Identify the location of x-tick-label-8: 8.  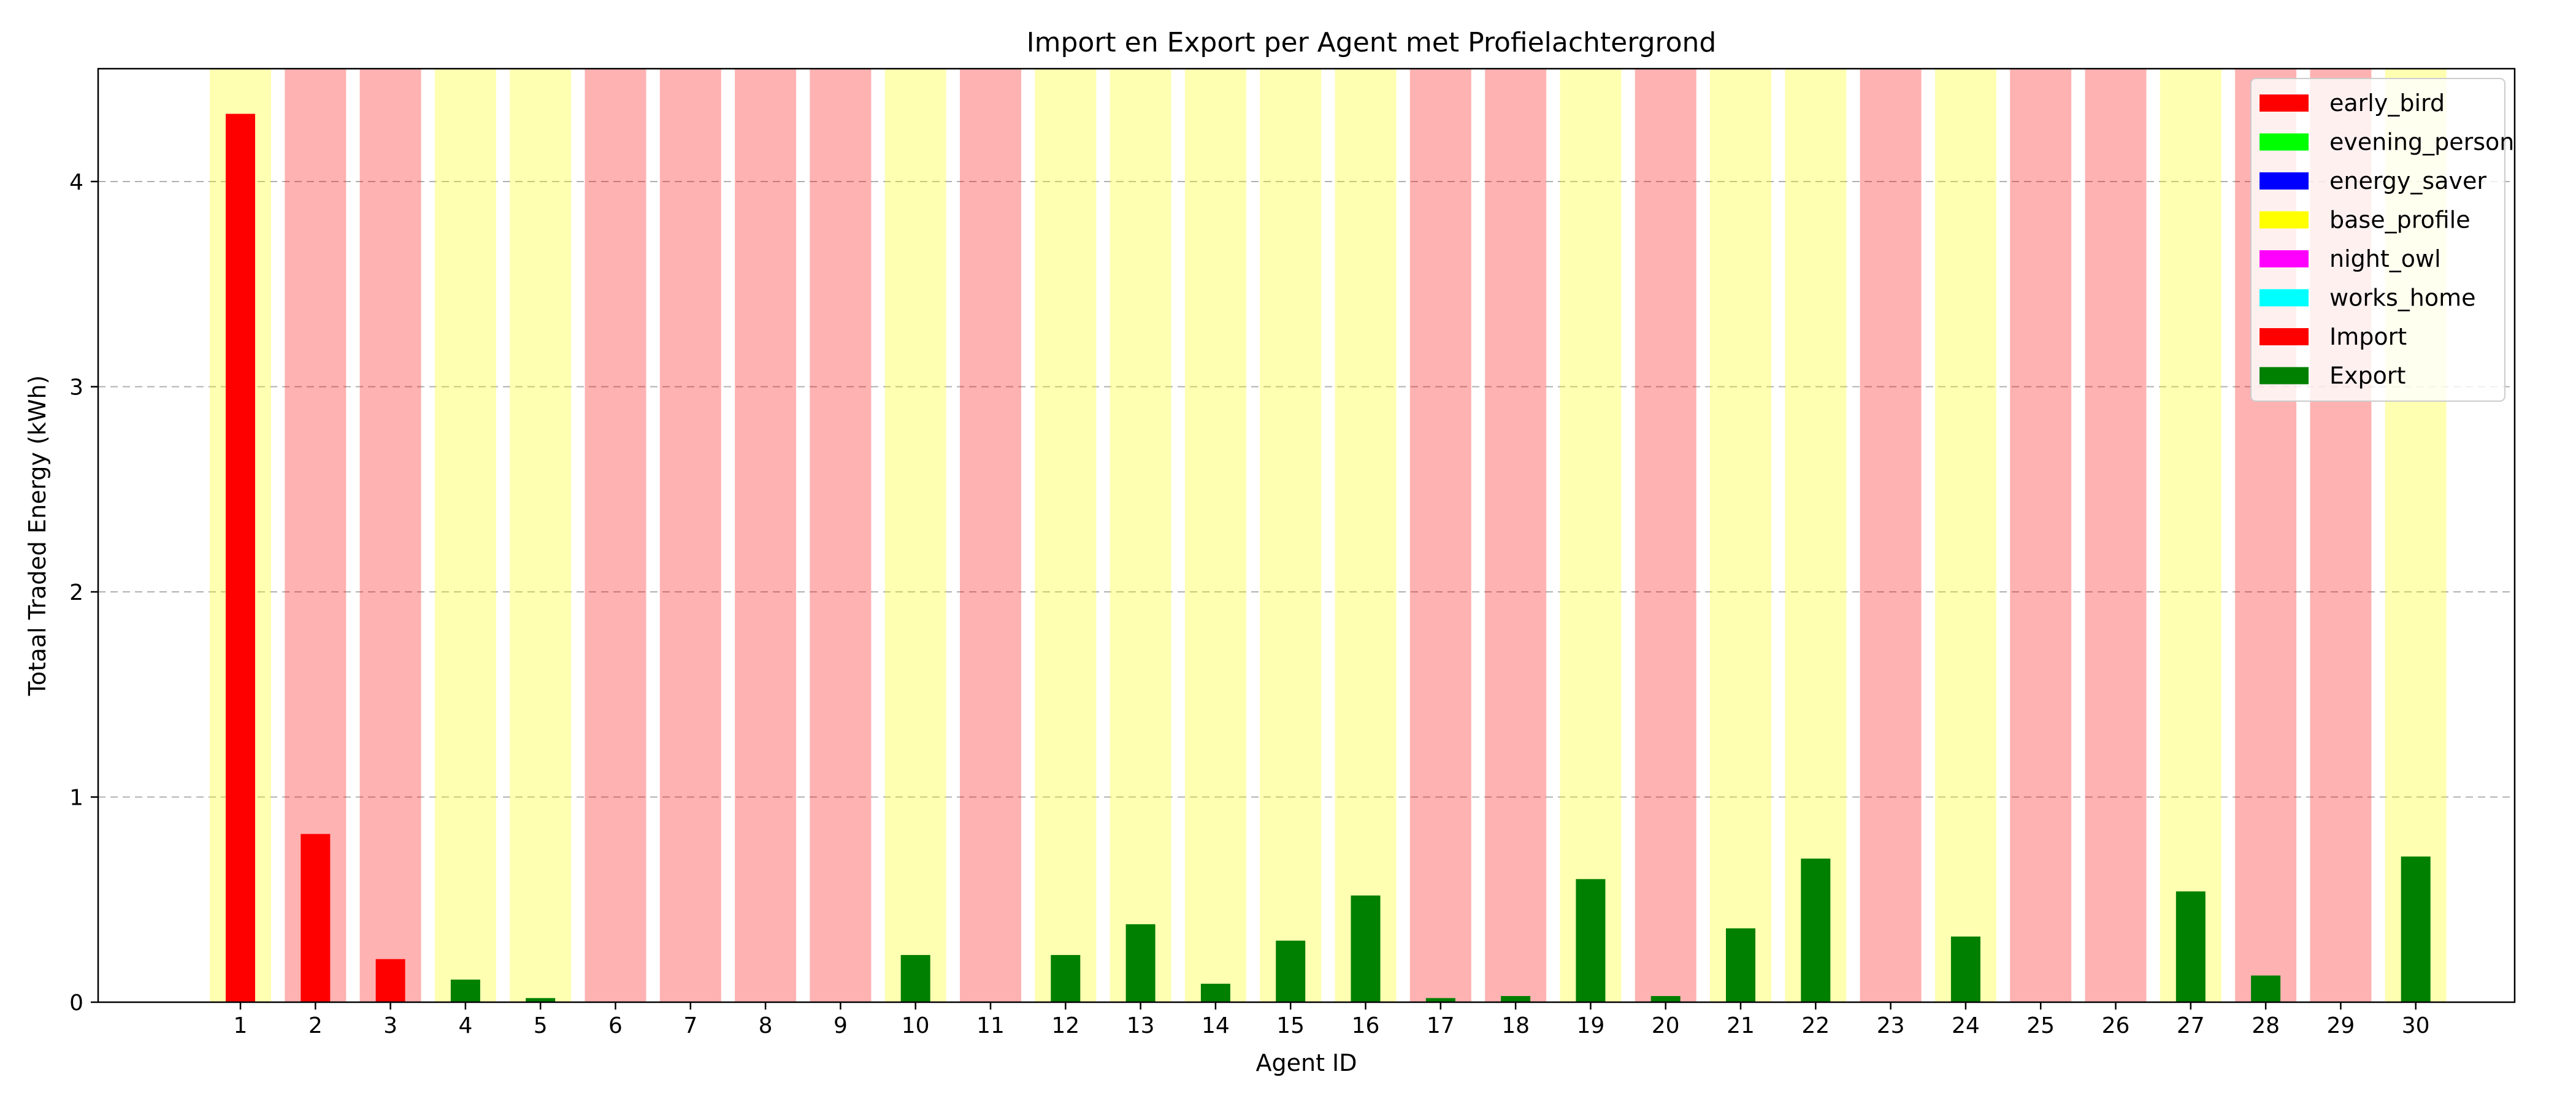
(766, 1025).